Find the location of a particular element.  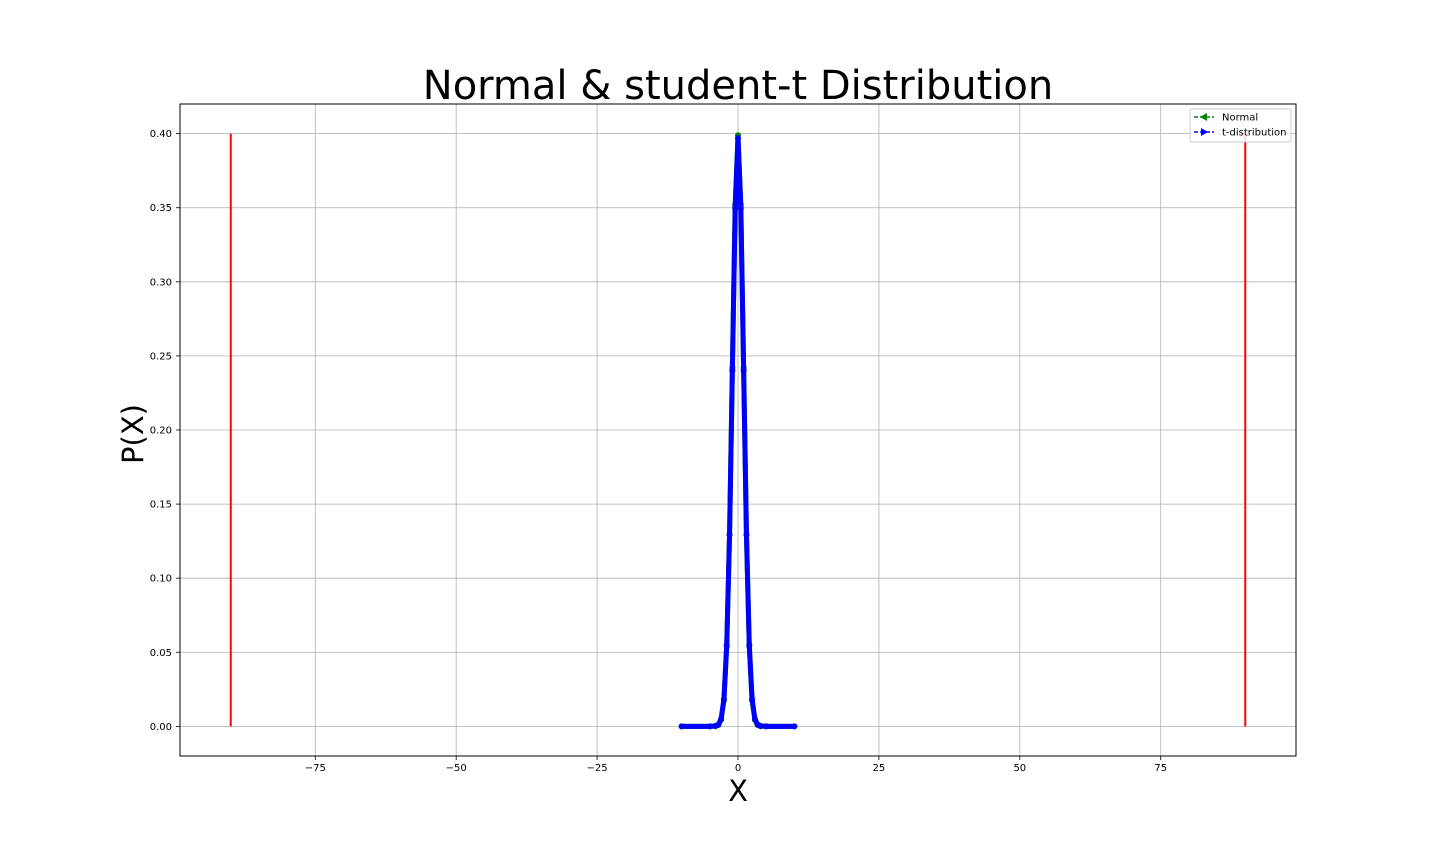

x-tick-label: −75 is located at coordinates (315, 768).